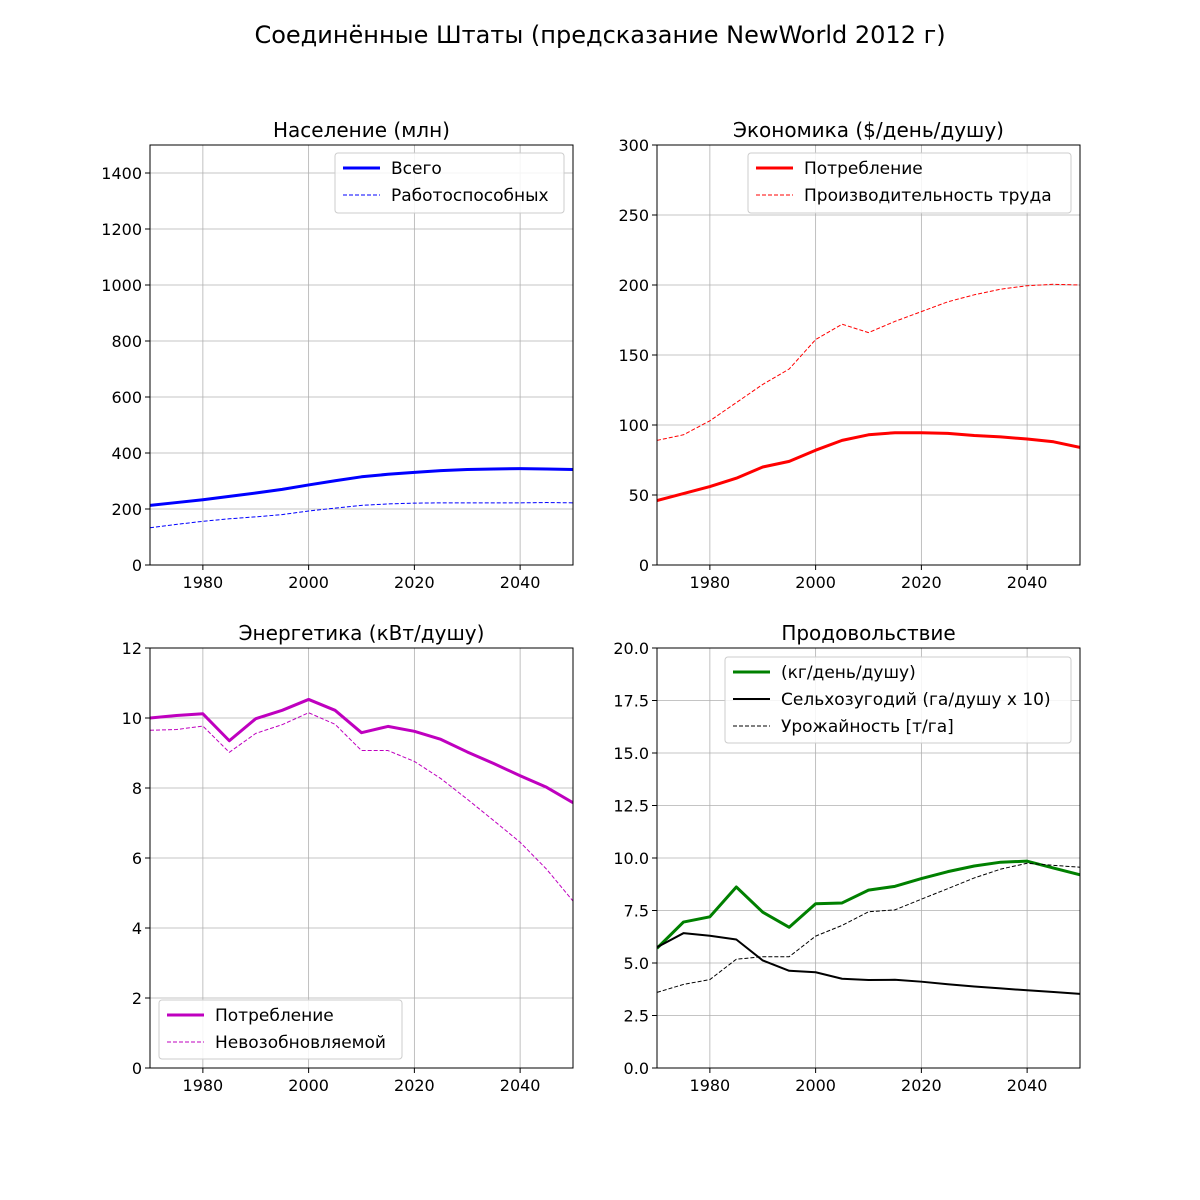 The image size is (1200, 1200). Describe the element at coordinates (137, 998) in the screenshot. I see `y-tick-label: 2` at that location.